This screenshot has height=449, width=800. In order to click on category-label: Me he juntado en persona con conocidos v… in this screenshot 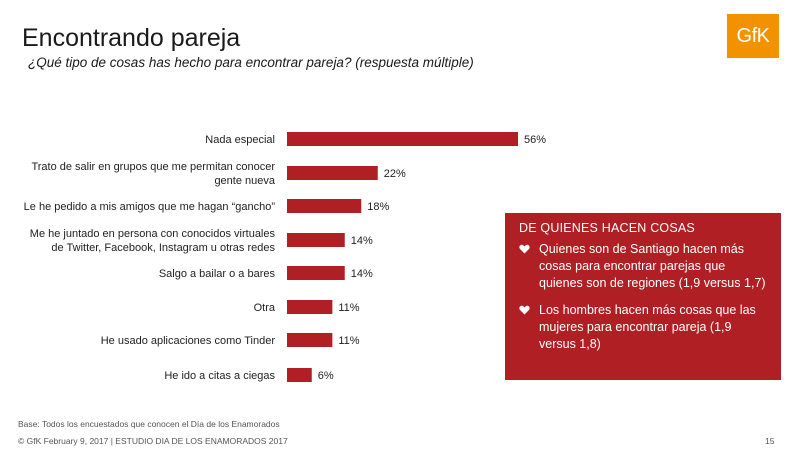, I will do `click(153, 241)`.